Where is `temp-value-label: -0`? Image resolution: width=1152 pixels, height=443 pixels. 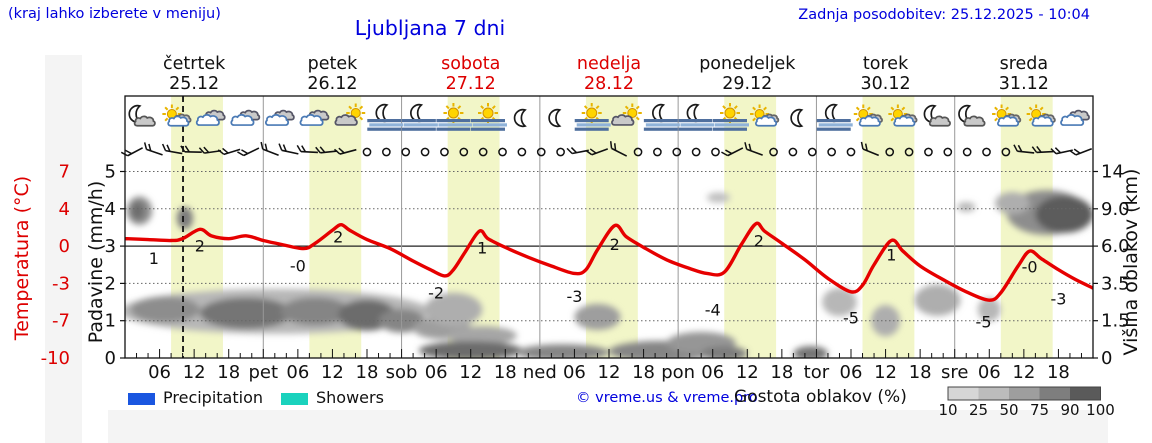
temp-value-label: -0 is located at coordinates (1030, 267).